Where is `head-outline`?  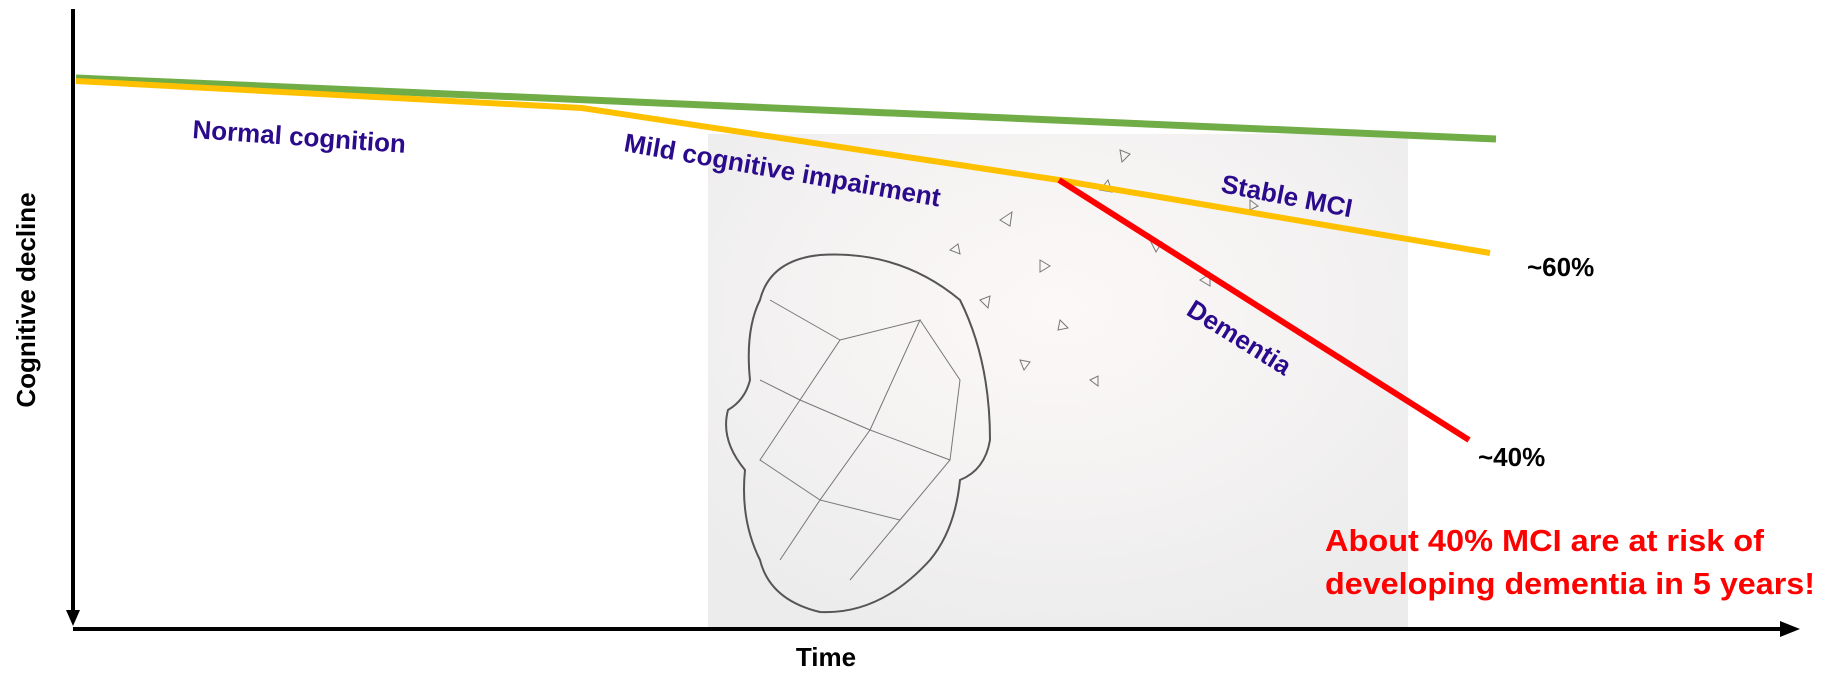
head-outline is located at coordinates (858, 433).